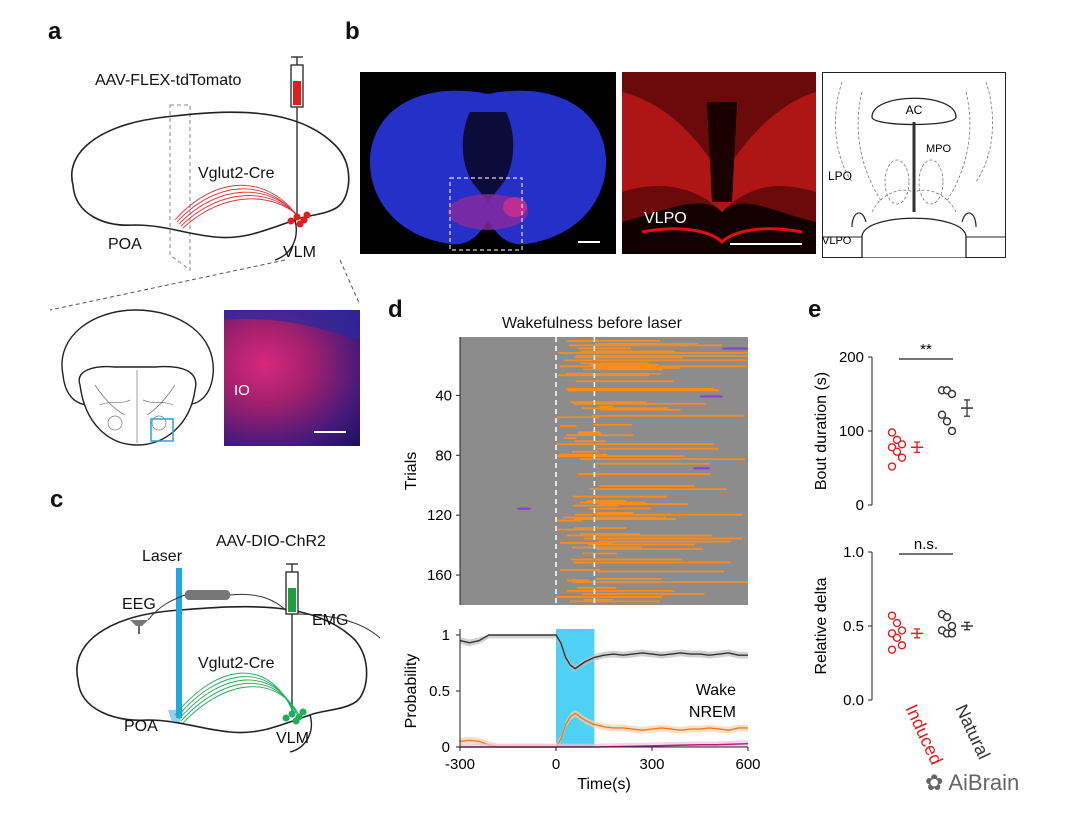 The image size is (1080, 829). What do you see at coordinates (236, 663) in the screenshot?
I see `cre-label-c: Vglut2-Cre` at bounding box center [236, 663].